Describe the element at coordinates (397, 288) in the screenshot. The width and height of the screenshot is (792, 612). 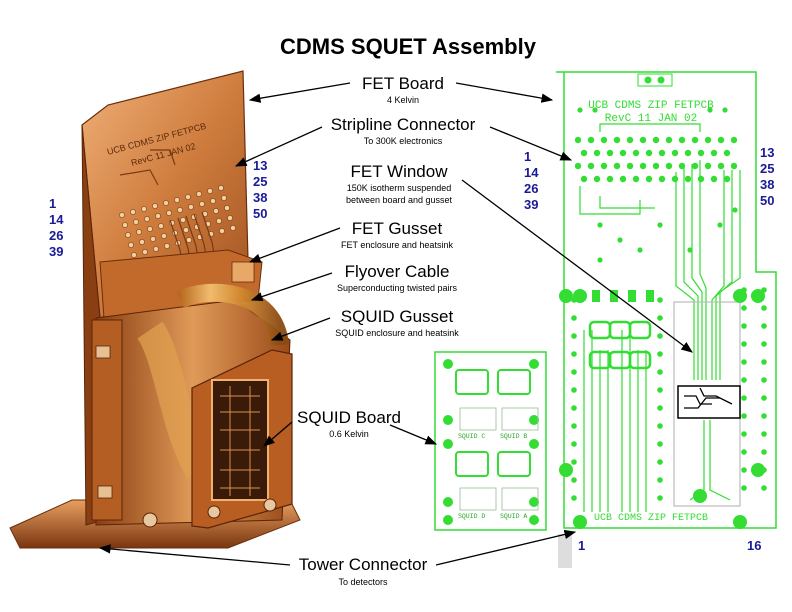
I see `label-flyover-sub: Superconducting twisted pairs` at that location.